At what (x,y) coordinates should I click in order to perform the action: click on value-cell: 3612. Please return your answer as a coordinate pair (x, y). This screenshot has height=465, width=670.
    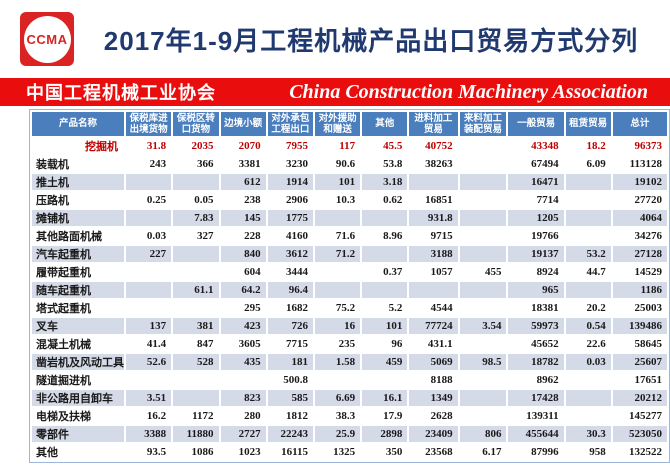
    Looking at the image, I should click on (290, 254).